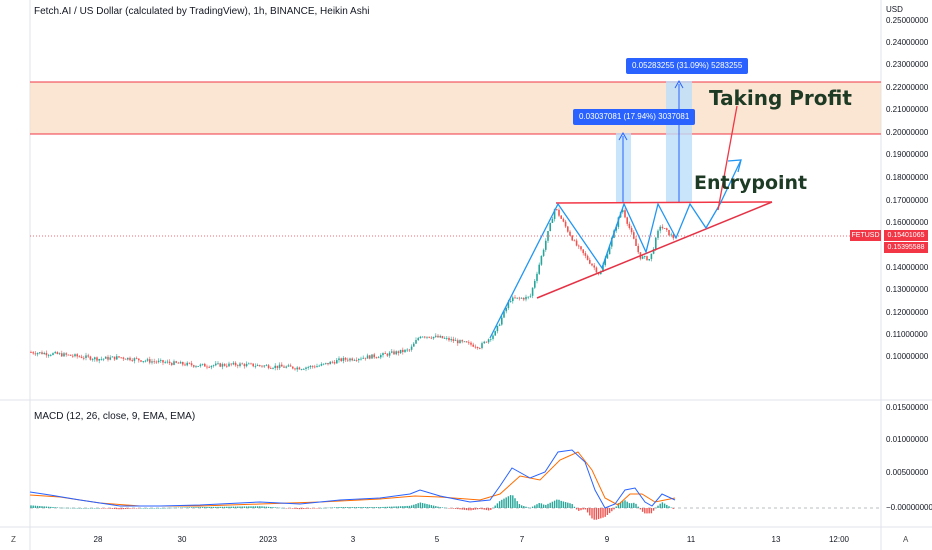 This screenshot has width=932, height=550. Describe the element at coordinates (727, 158) in the screenshot. I see `profit-arrow` at that location.